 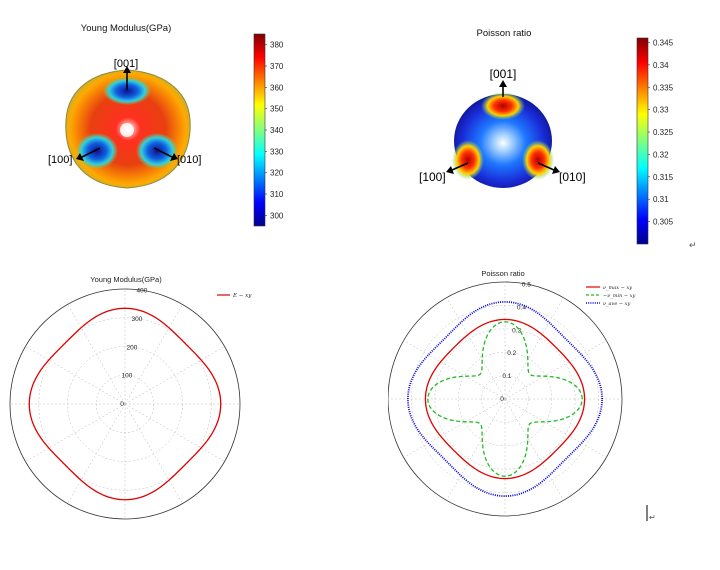 What do you see at coordinates (663, 222) in the screenshot?
I see `colorbar-tick-label: 0.305` at bounding box center [663, 222].